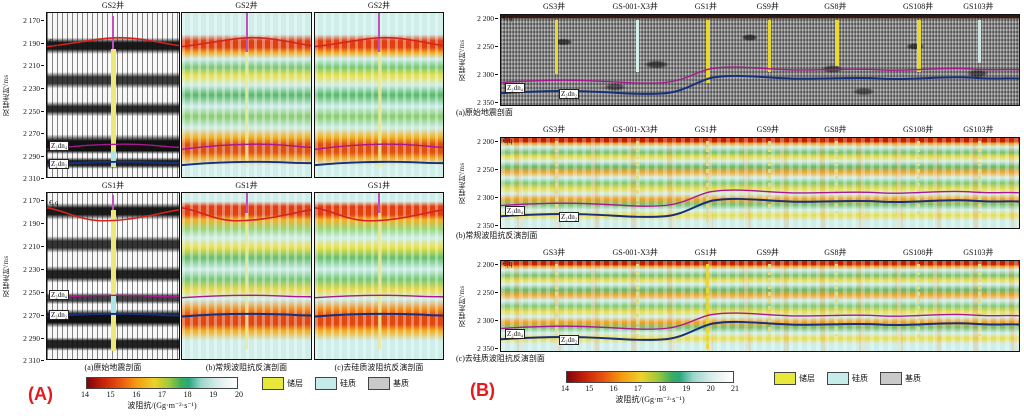 This screenshot has height=419, width=1024. What do you see at coordinates (500, 358) in the screenshot?
I see `caption-b-desilicified: (c)去硅质波阻抗反演剖面` at bounding box center [500, 358].